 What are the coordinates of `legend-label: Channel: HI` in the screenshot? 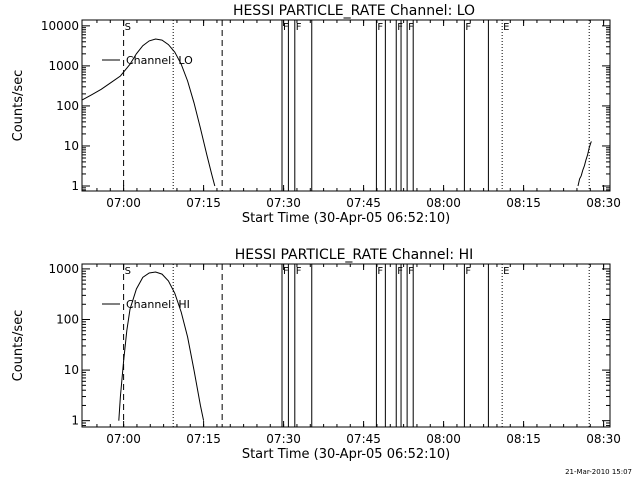 It's located at (158, 304).